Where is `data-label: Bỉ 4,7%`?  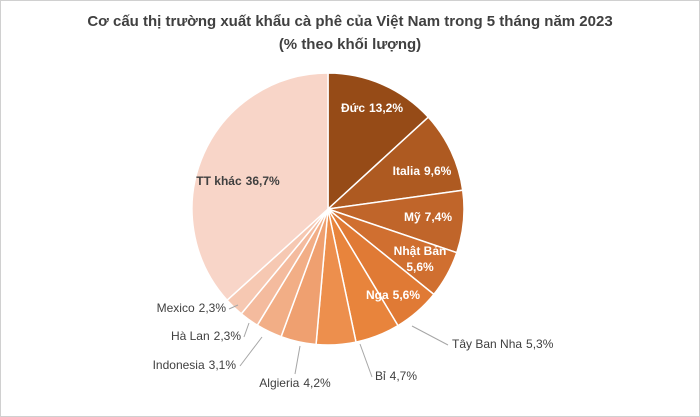 data-label: Bỉ 4,7% is located at coordinates (396, 376).